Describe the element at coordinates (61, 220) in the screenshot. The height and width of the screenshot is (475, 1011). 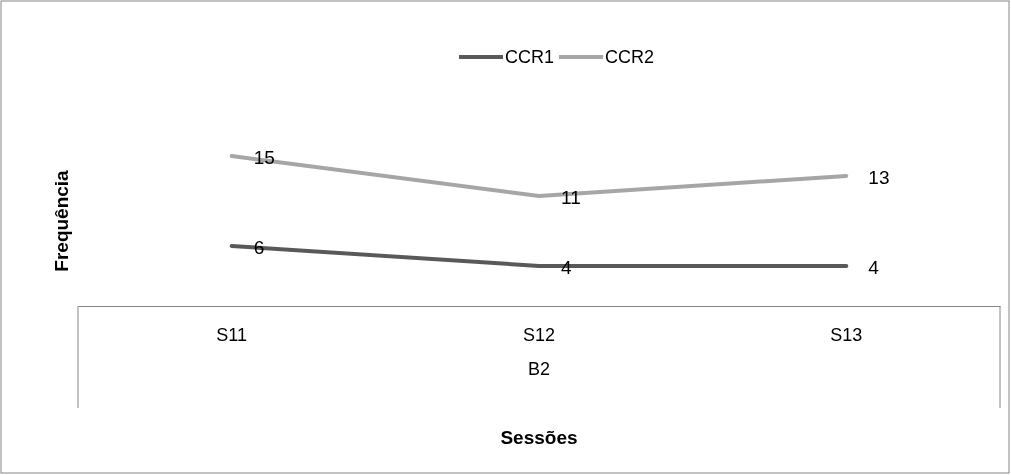
I see `y-axis-title: Frequência` at that location.